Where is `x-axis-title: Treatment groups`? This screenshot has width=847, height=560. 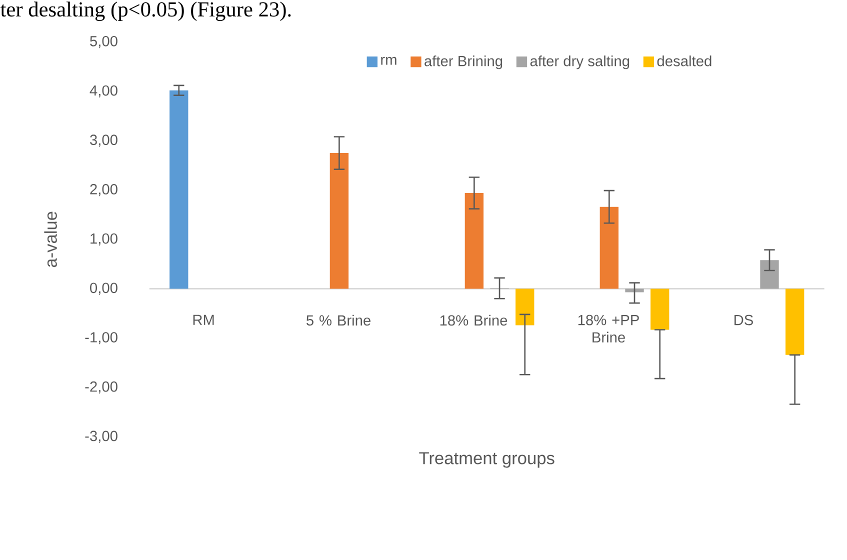
x-axis-title: Treatment groups is located at coordinates (486, 460).